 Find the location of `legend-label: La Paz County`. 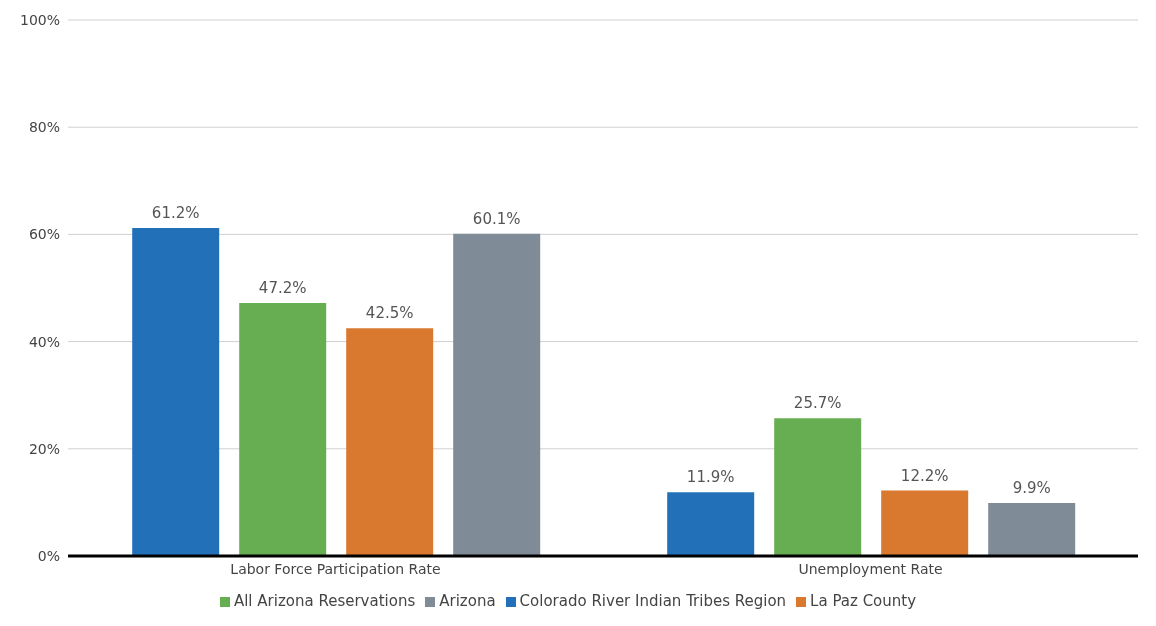

legend-label: La Paz County is located at coordinates (863, 601).